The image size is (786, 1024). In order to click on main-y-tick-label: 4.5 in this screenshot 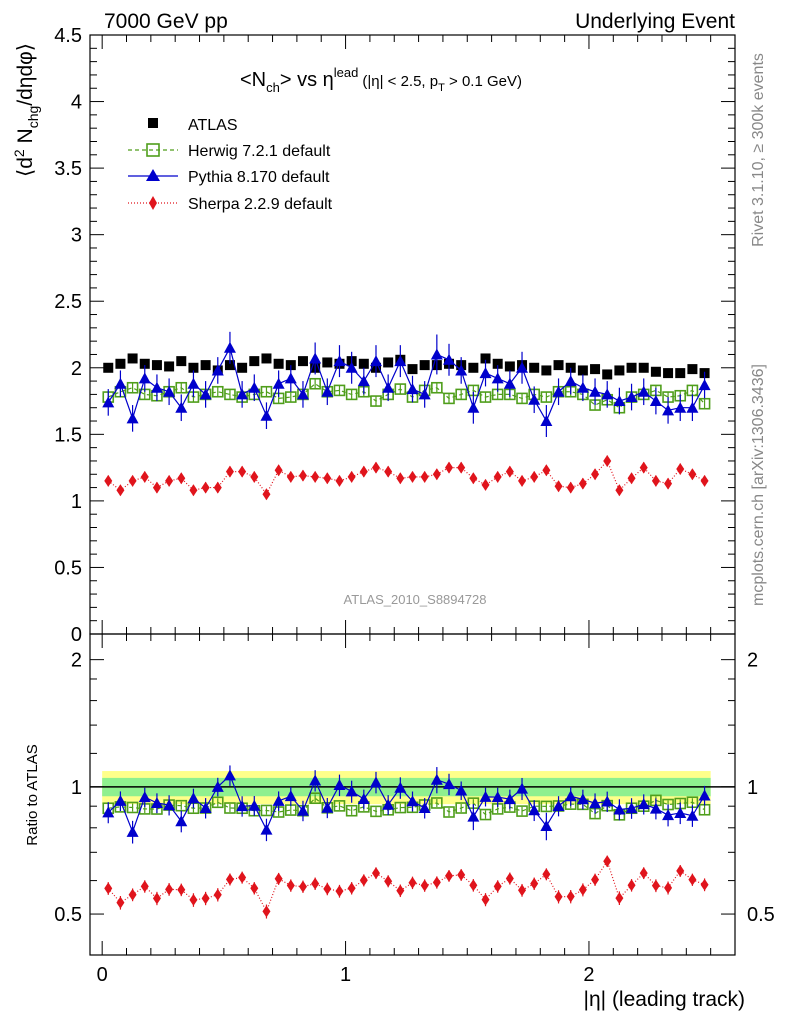, I will do `click(68, 36)`.